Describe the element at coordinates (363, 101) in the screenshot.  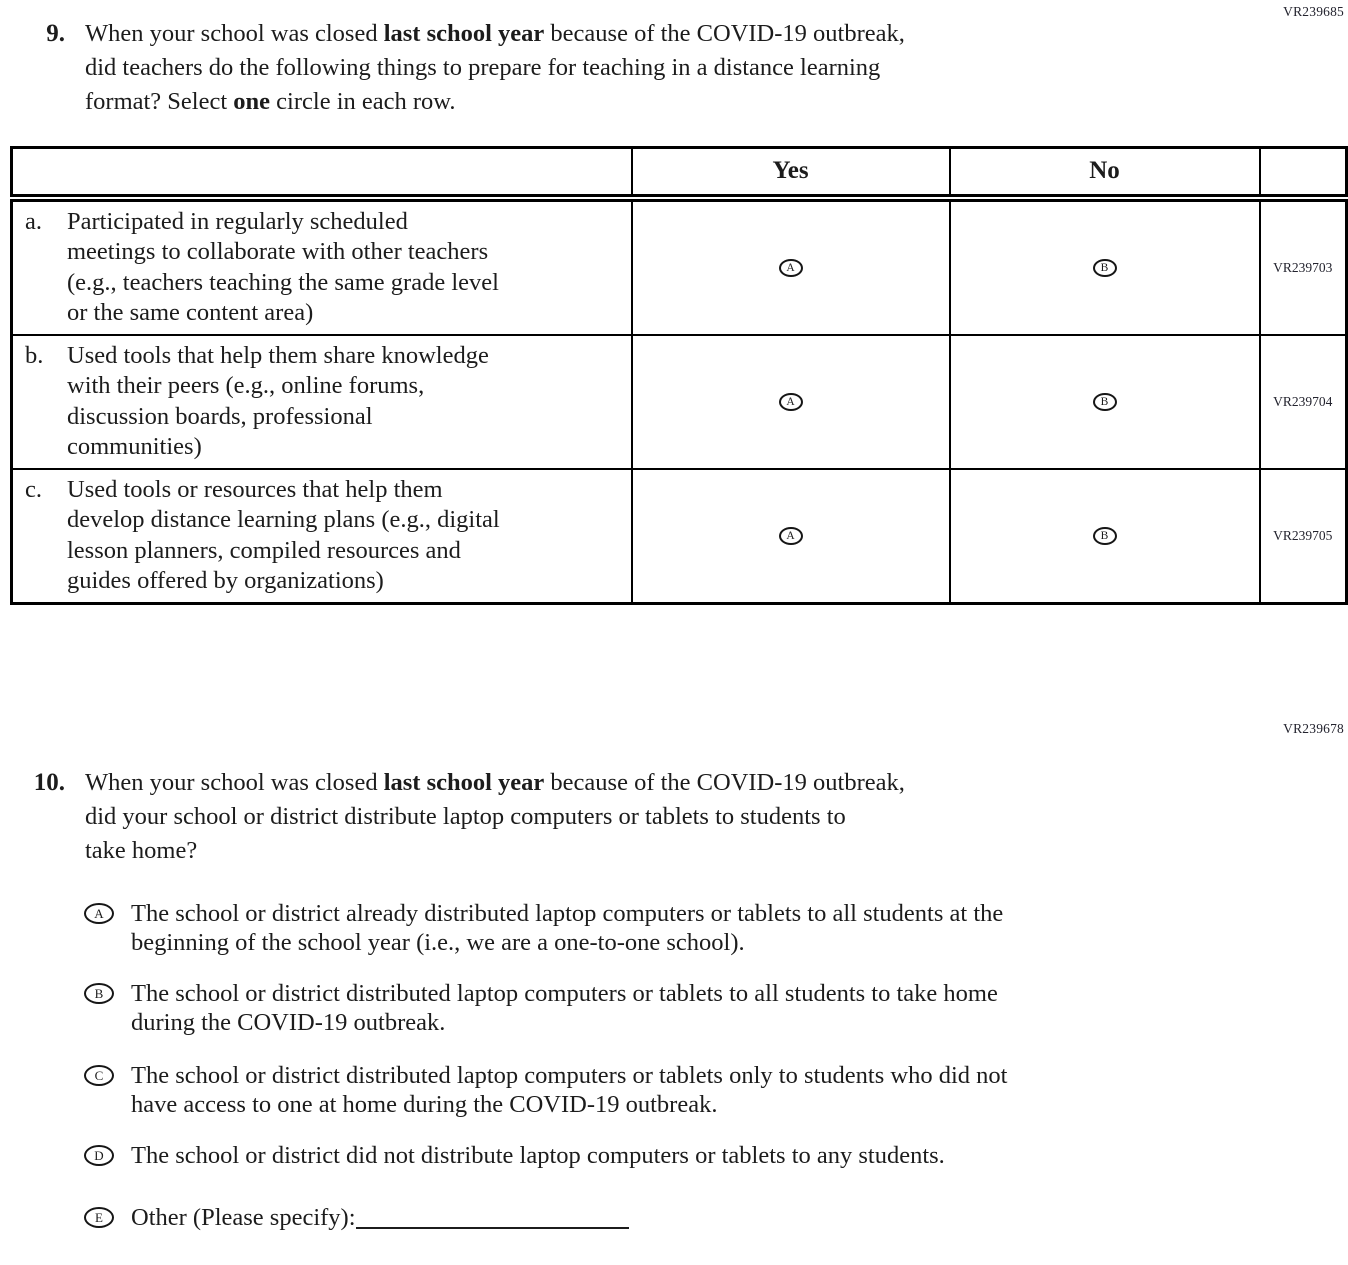
I see `q9-text-segment: circle in each row.` at that location.